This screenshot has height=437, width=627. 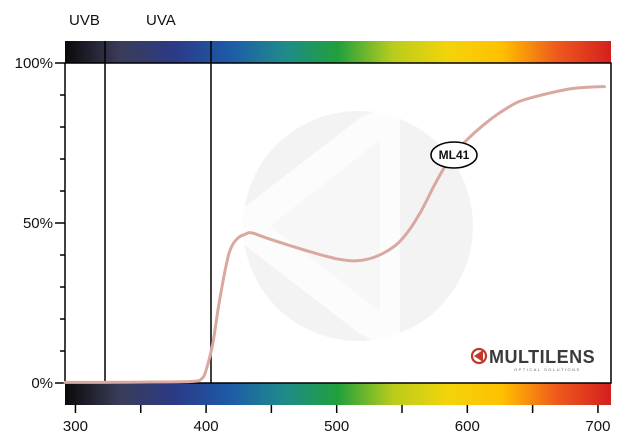 What do you see at coordinates (161, 20) in the screenshot?
I see `band-label-uva: UVA` at bounding box center [161, 20].